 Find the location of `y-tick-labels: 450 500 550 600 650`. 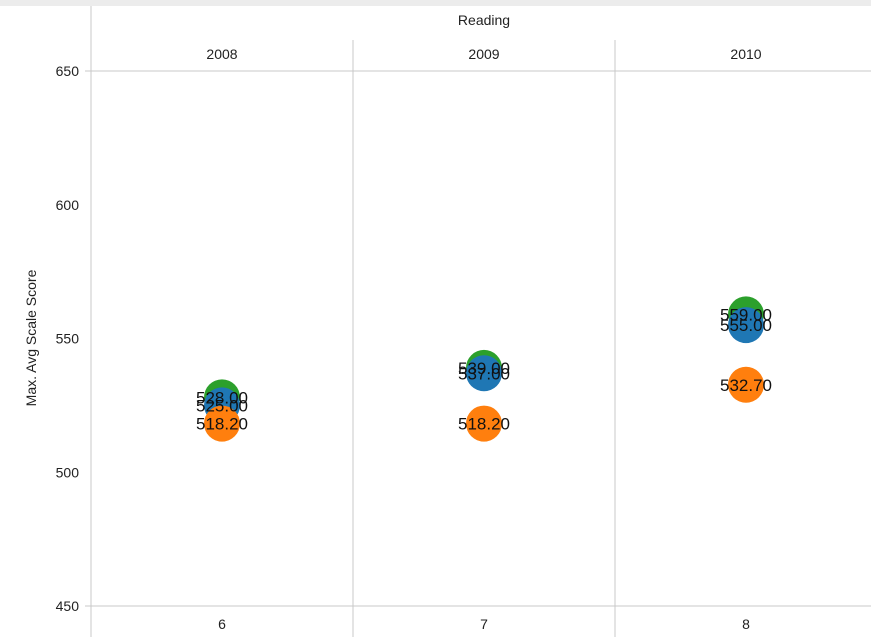

y-tick-labels: 450 500 550 600 650 is located at coordinates (68, 338).